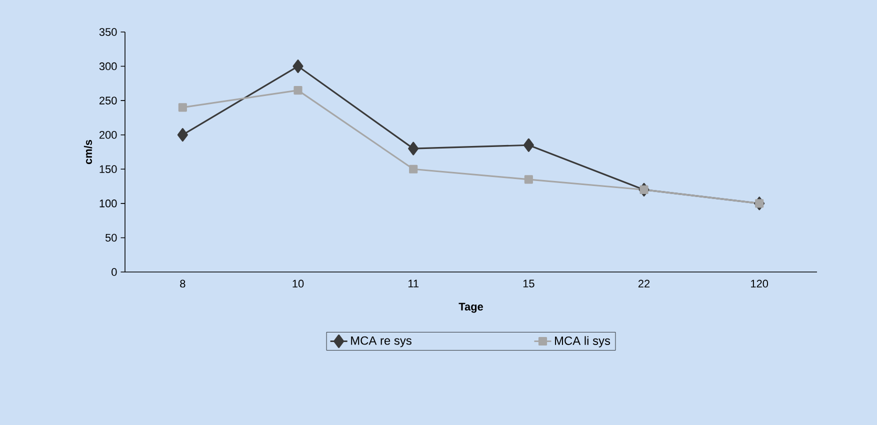 The image size is (877, 425). What do you see at coordinates (471, 307) in the screenshot?
I see `x-axis-title: Tage` at bounding box center [471, 307].